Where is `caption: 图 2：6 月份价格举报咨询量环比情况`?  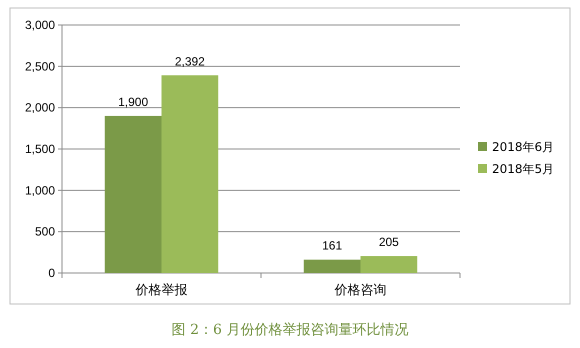
caption: 图 2：6 月份价格举报咨询量环比情况 is located at coordinates (290, 330).